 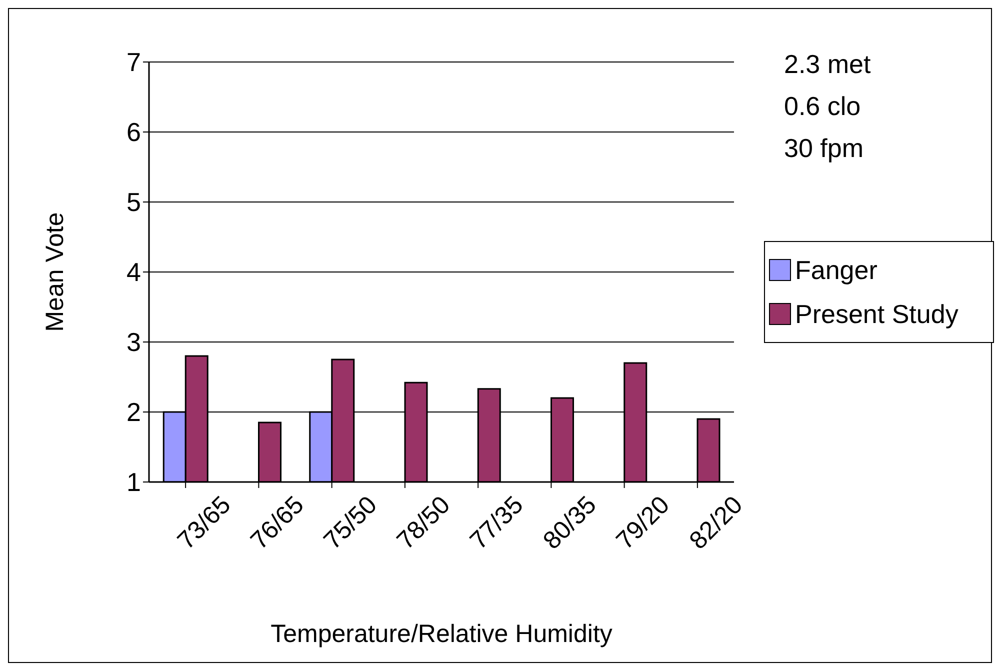 I want to click on y-tick-label: 5, so click(x=133, y=202).